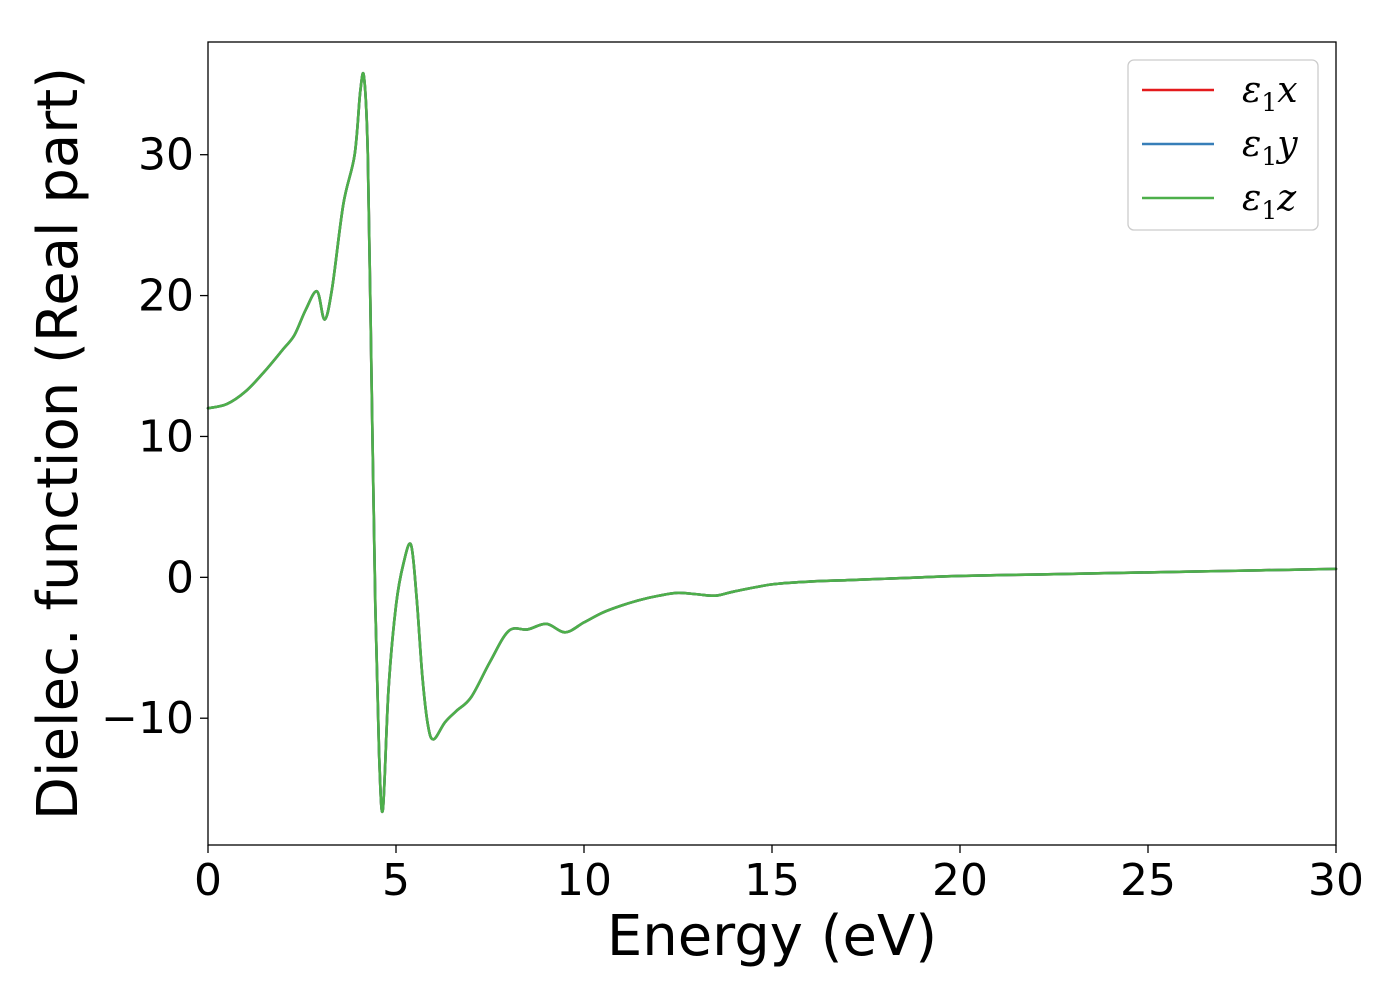 This screenshot has height=1000, width=1400. What do you see at coordinates (1269, 201) in the screenshot?
I see `legend-label-z: ε1z` at bounding box center [1269, 201].